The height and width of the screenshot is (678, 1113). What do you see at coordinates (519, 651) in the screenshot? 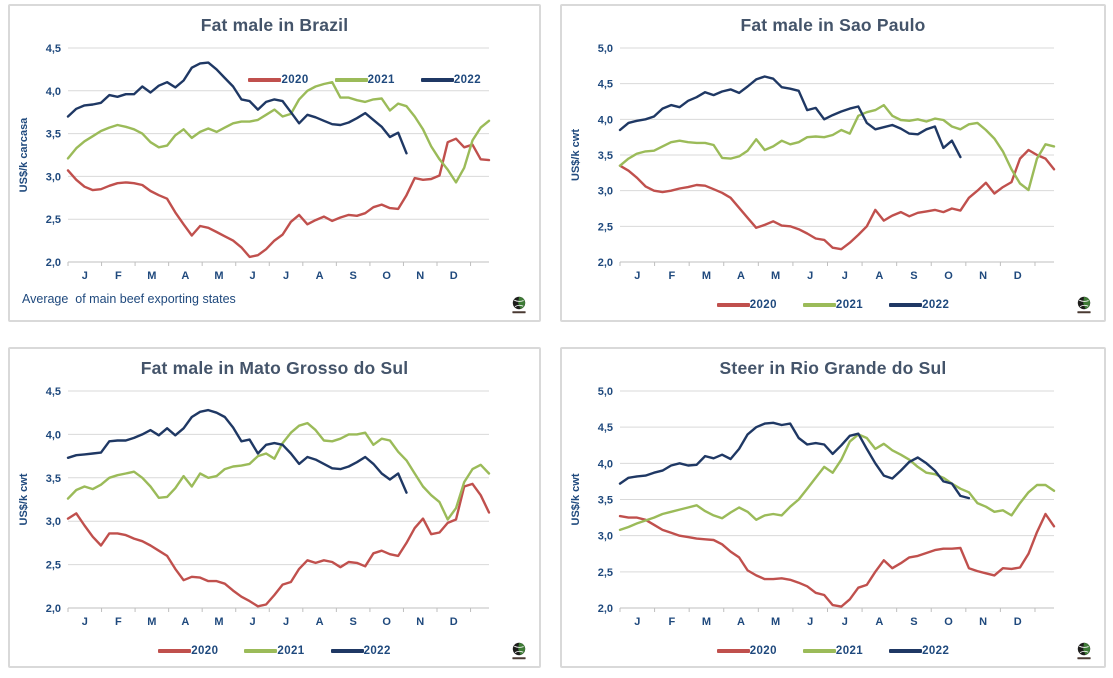
I see `globe-logo-icon` at bounding box center [519, 651].